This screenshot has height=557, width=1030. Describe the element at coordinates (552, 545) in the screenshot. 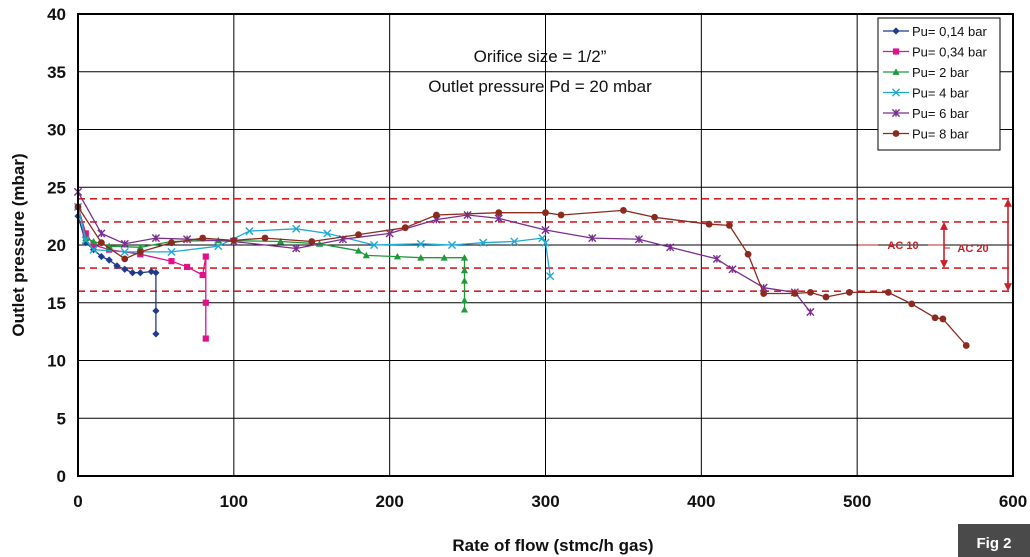

I see `x-axis-title: Rate of flow (stmc/h gas)` at that location.